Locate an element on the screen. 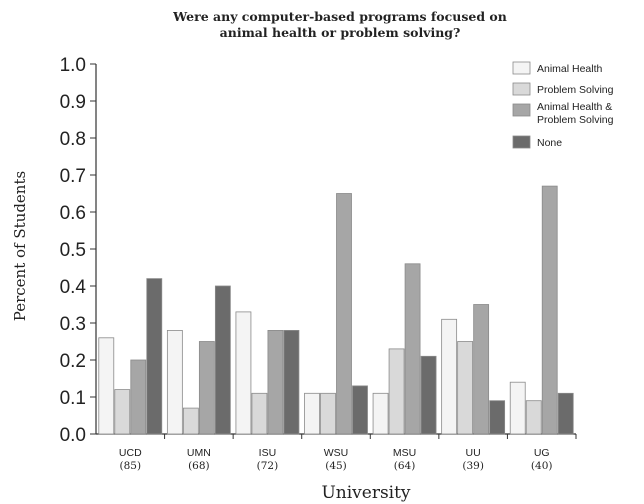 This screenshot has width=644, height=504. x-axis-label: University is located at coordinates (365, 493).